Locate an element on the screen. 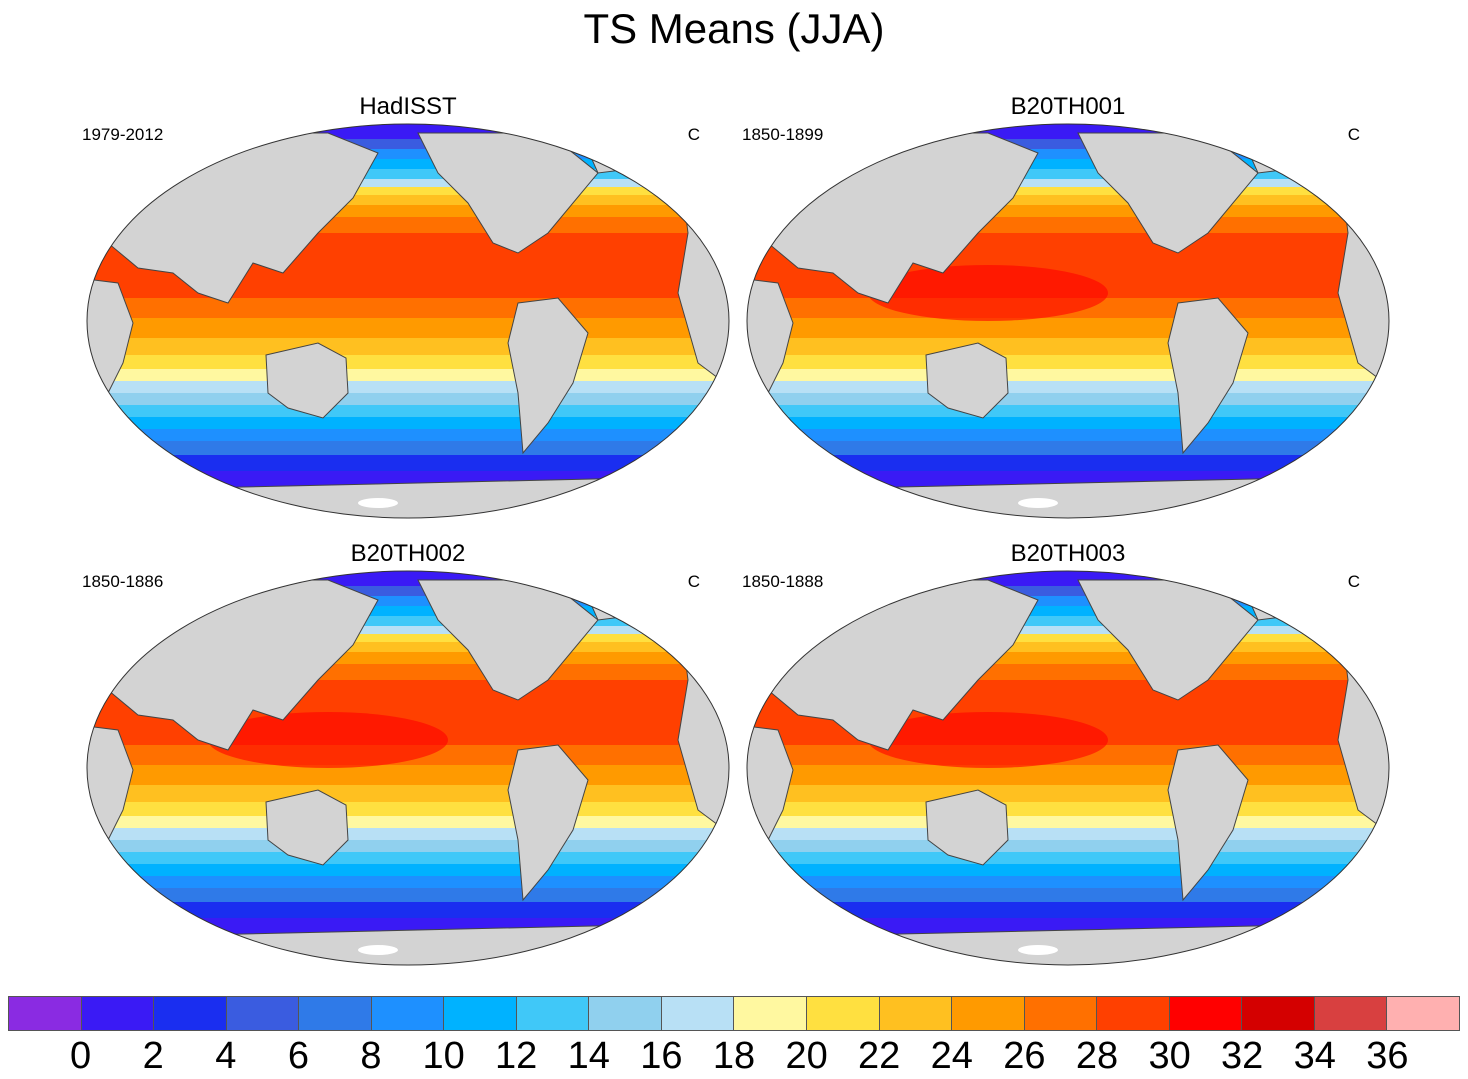 The image size is (1468, 1079). panel-title: B20TH001 is located at coordinates (1068, 106).